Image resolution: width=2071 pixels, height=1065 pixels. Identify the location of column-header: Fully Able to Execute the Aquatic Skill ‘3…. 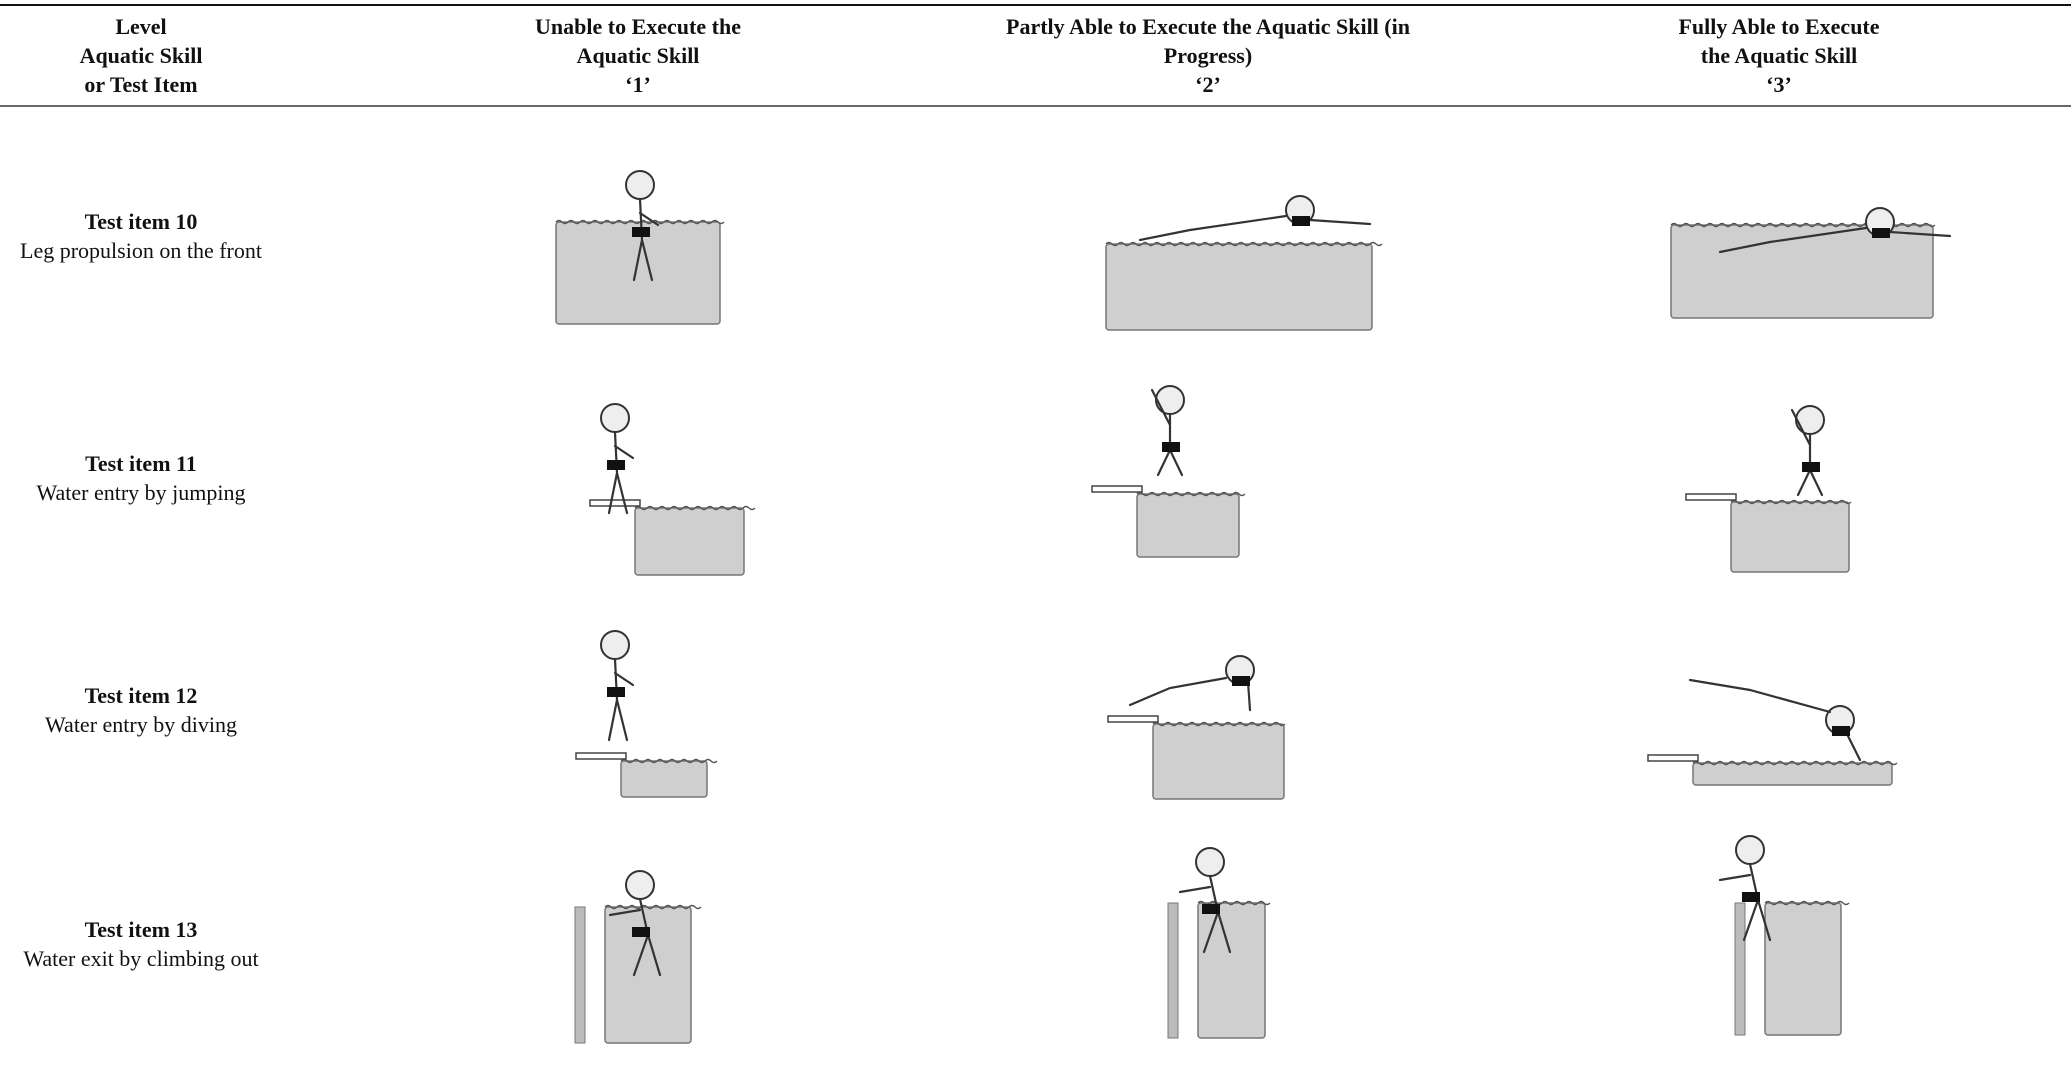
(1778, 55).